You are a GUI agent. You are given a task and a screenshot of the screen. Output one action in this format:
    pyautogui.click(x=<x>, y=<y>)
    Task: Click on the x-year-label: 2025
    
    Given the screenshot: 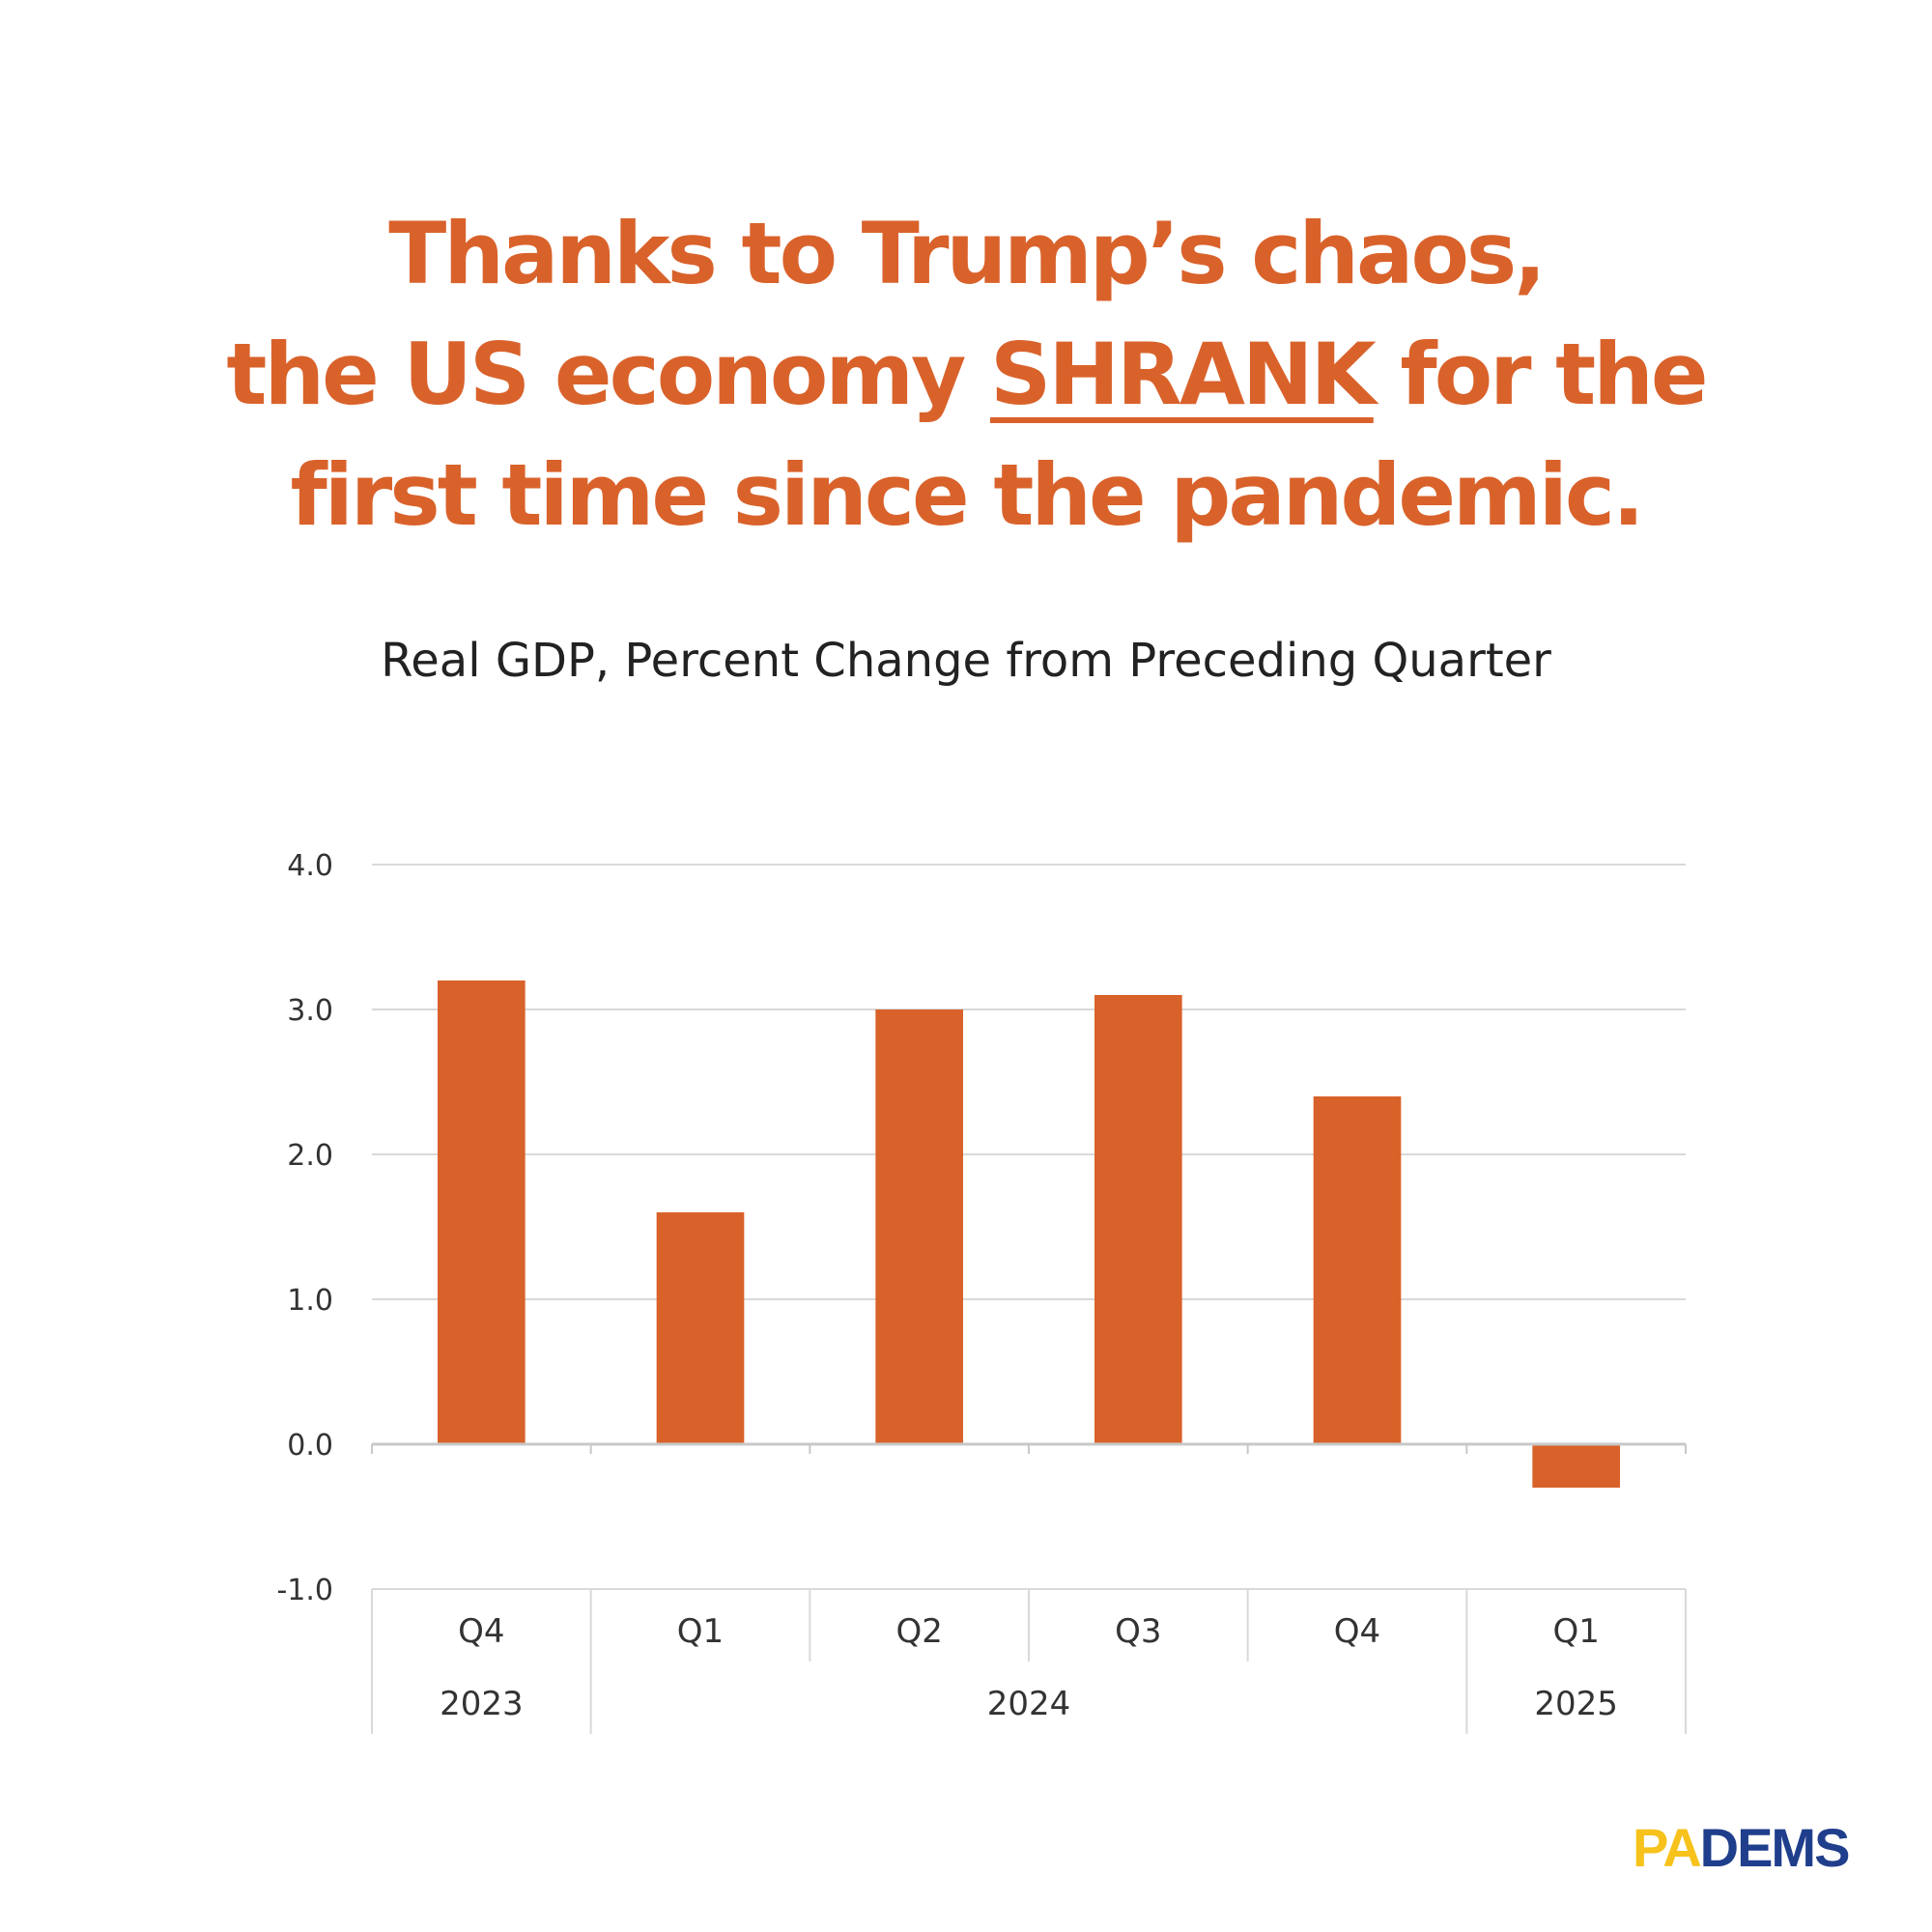 What is the action you would take?
    pyautogui.click(x=1576, y=1704)
    